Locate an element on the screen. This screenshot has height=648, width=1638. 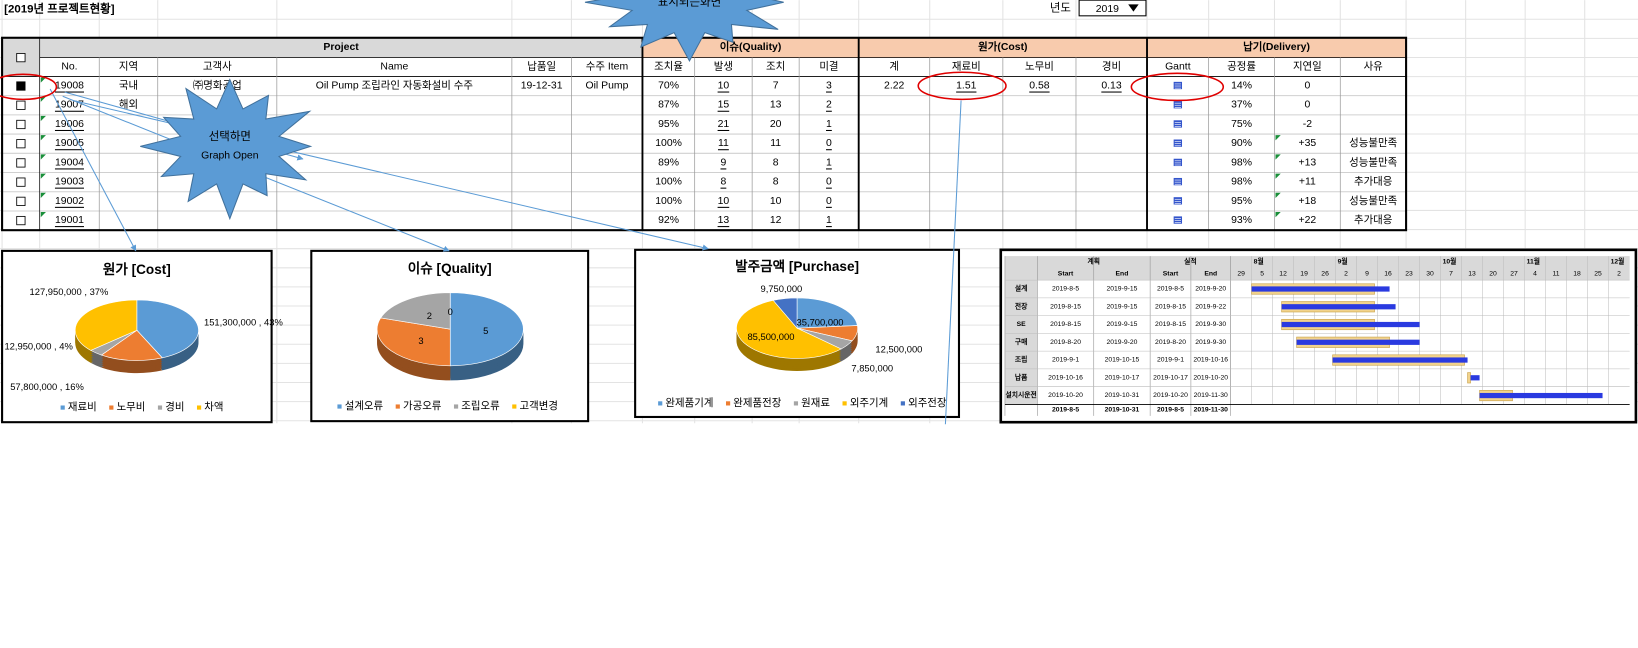
chart-title: 발주금액 [Purchase] is located at coordinates (797, 266).